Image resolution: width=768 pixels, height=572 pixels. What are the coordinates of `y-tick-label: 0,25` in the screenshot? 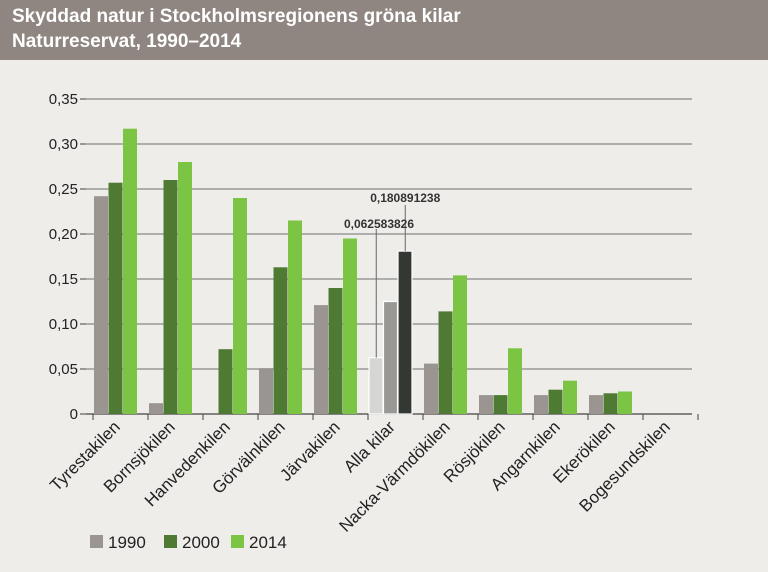 It's located at (63, 189).